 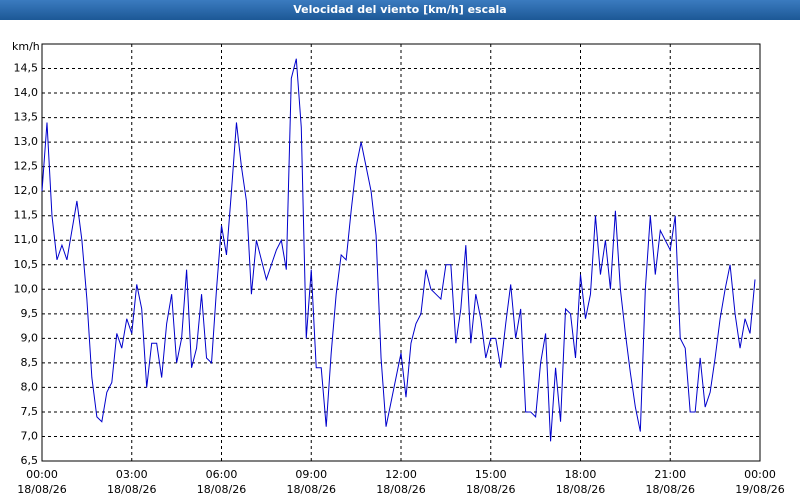 I want to click on x-tick-label: 12:00, so click(x=401, y=474).